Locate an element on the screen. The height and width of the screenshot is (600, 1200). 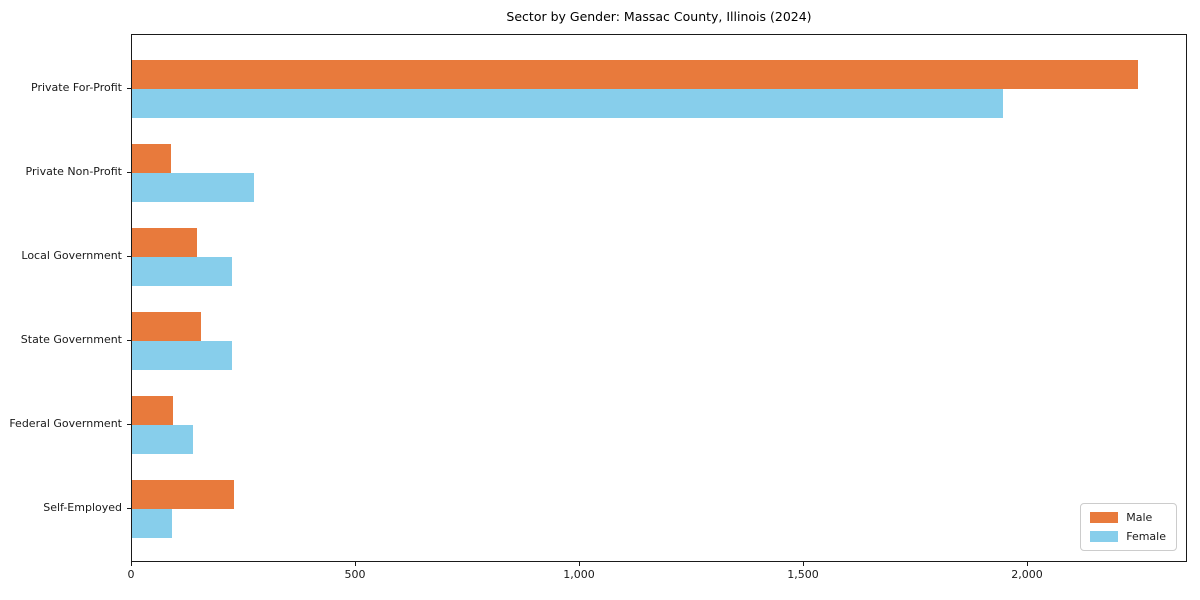
x-axis-tick-label: 2,000 is located at coordinates (1027, 574).